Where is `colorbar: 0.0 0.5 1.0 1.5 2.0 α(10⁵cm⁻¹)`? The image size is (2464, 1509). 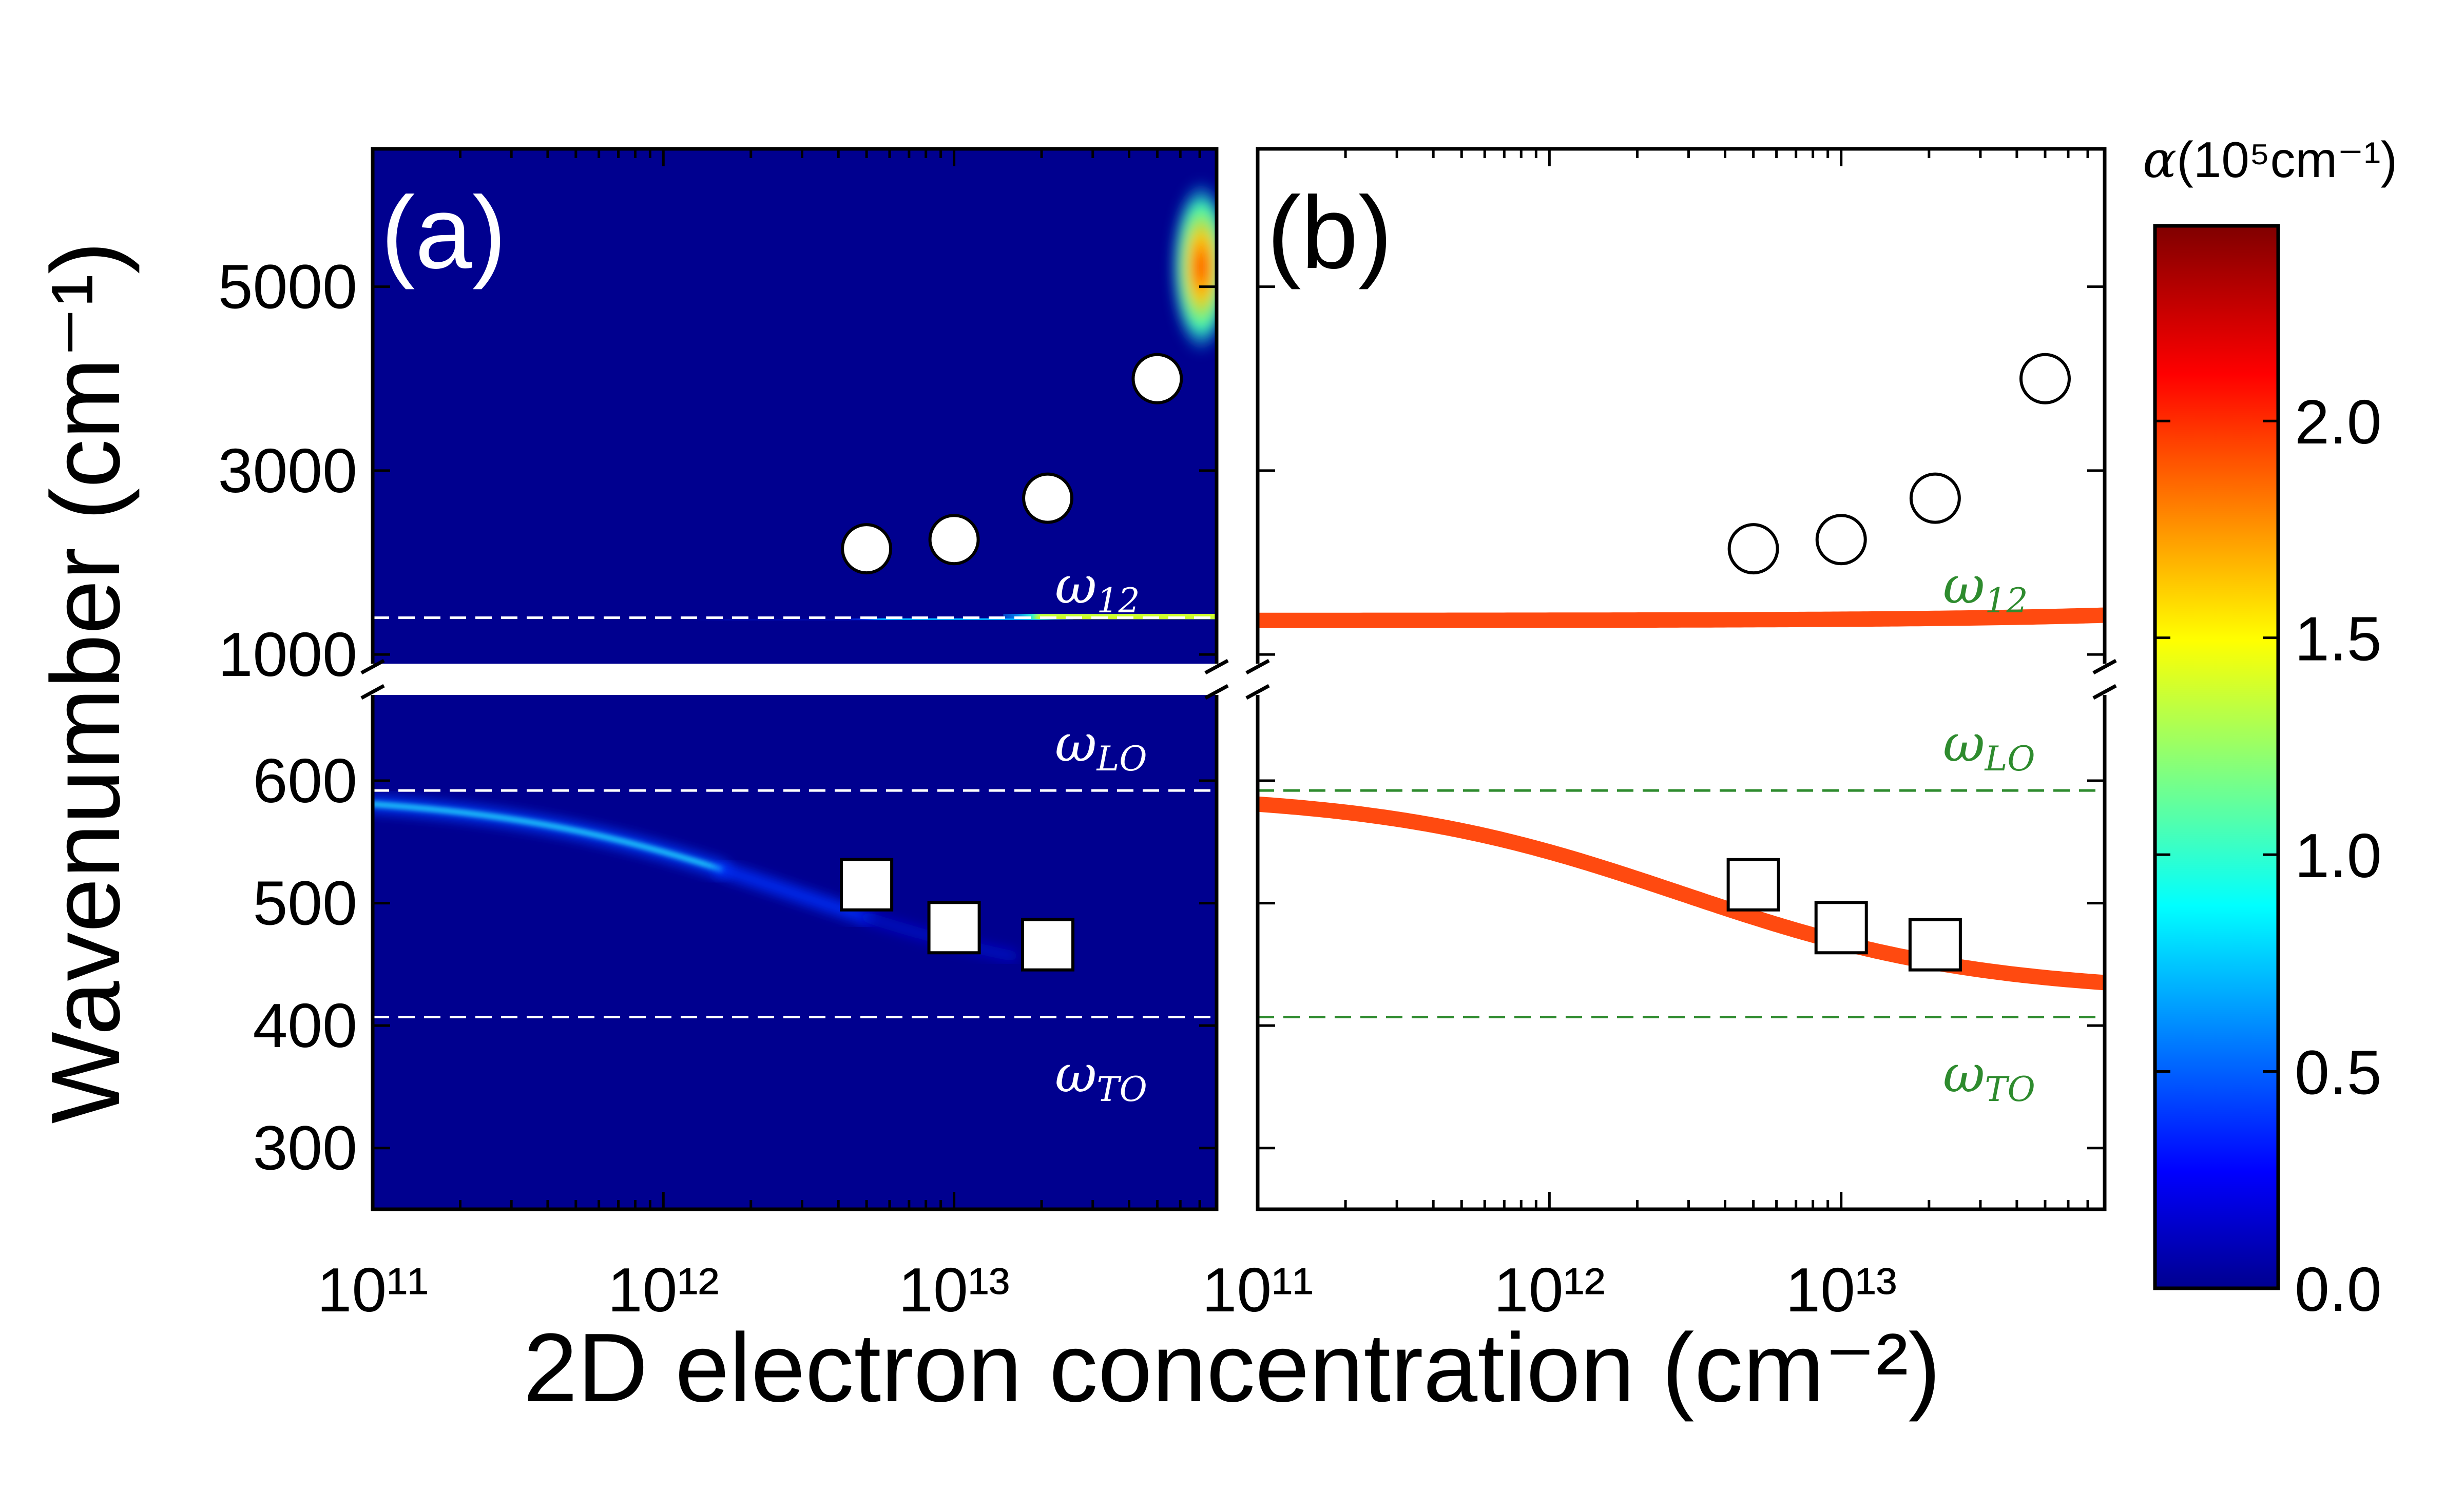
colorbar: 0.0 0.5 1.0 1.5 2.0 α(10⁵cm⁻¹) is located at coordinates (2270, 728).